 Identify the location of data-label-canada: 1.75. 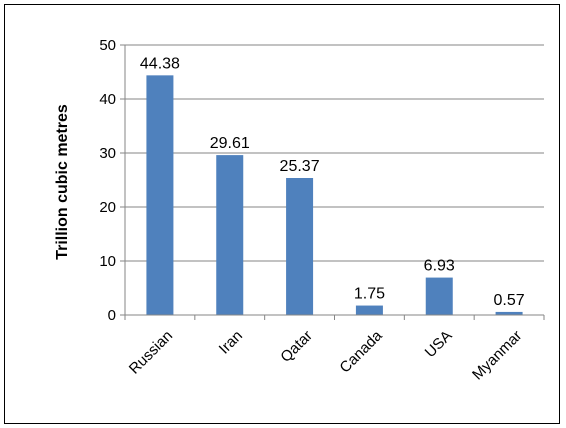
(369, 294).